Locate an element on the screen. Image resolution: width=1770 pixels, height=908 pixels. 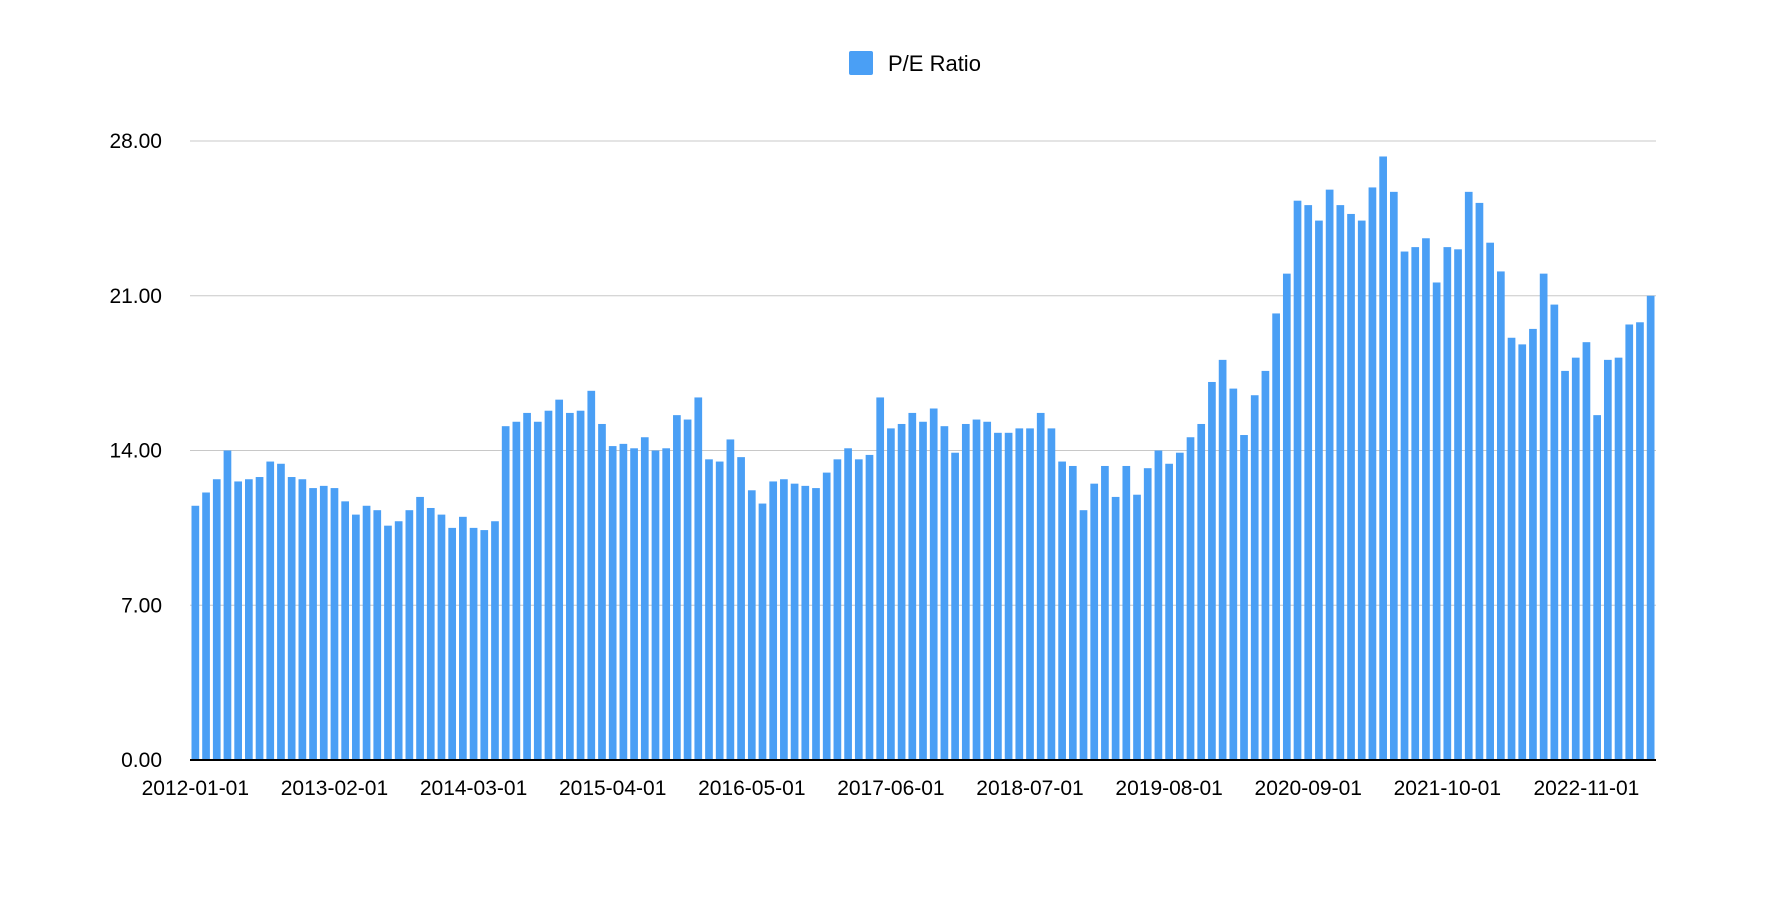
y-tick-label: 0.00 is located at coordinates (141, 760).